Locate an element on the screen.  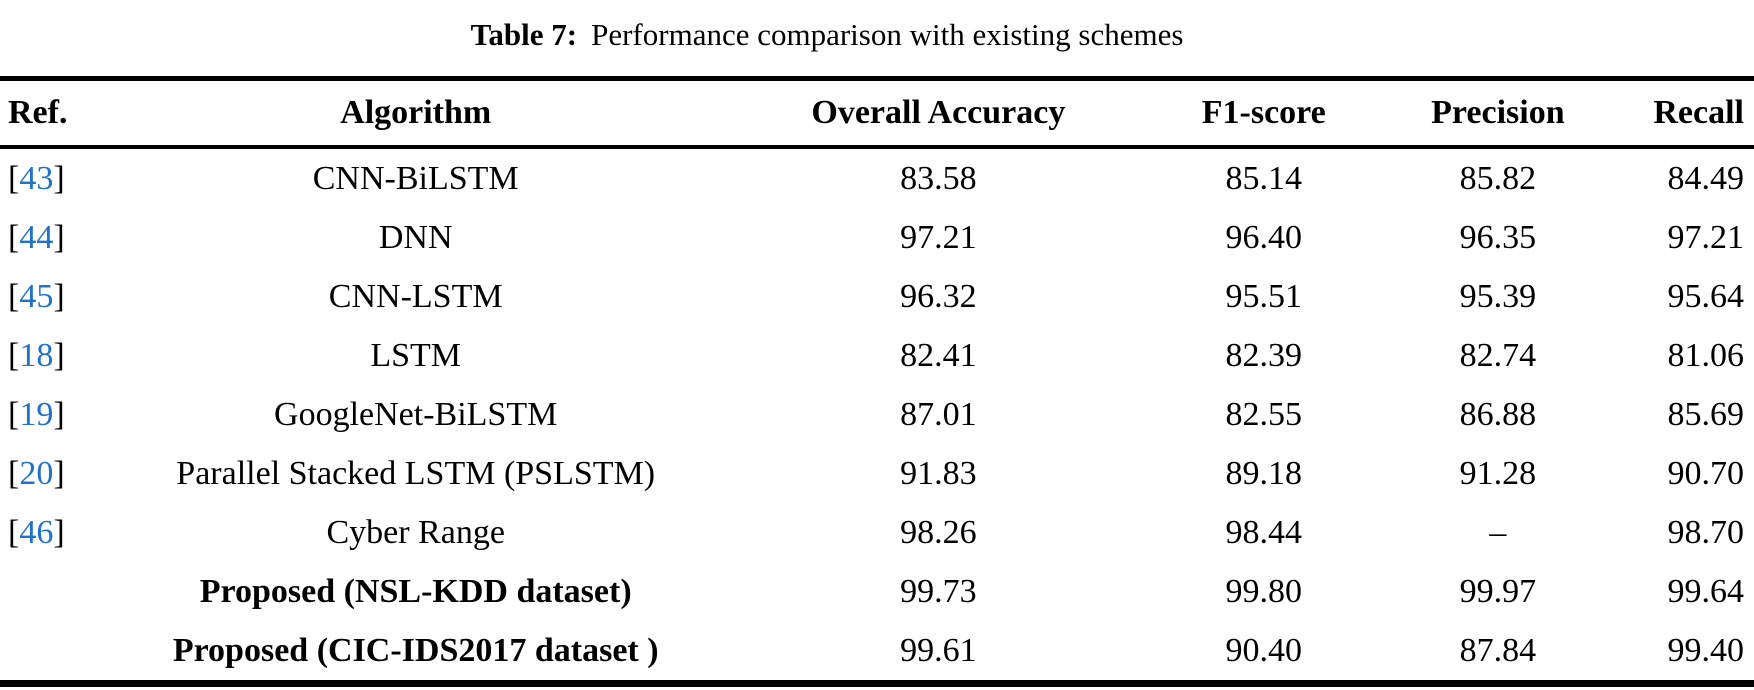
cell-overall-accuracy: 87.01 is located at coordinates (938, 414).